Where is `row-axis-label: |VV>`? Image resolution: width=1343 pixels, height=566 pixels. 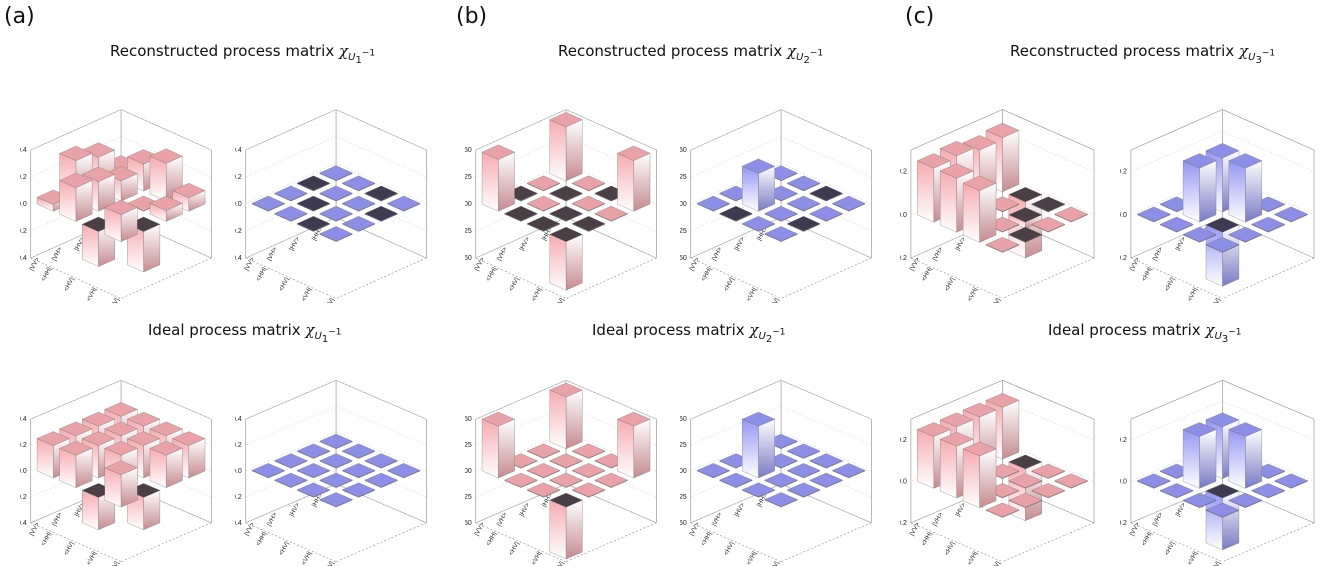 row-axis-label: |VV> is located at coordinates (1135, 264).